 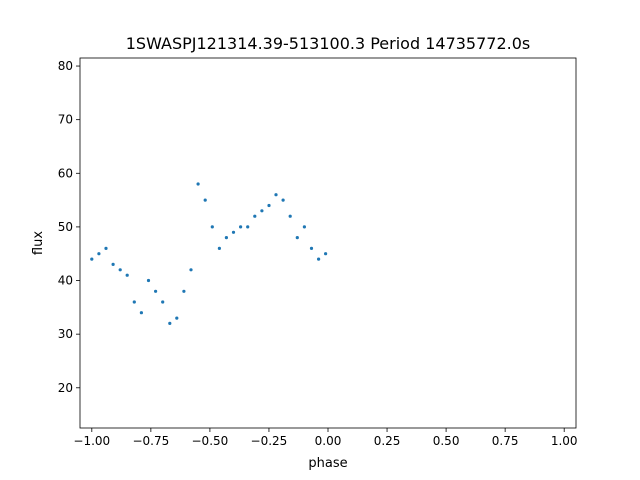 What do you see at coordinates (210, 441) in the screenshot?
I see `x-tick-label: −0.50` at bounding box center [210, 441].